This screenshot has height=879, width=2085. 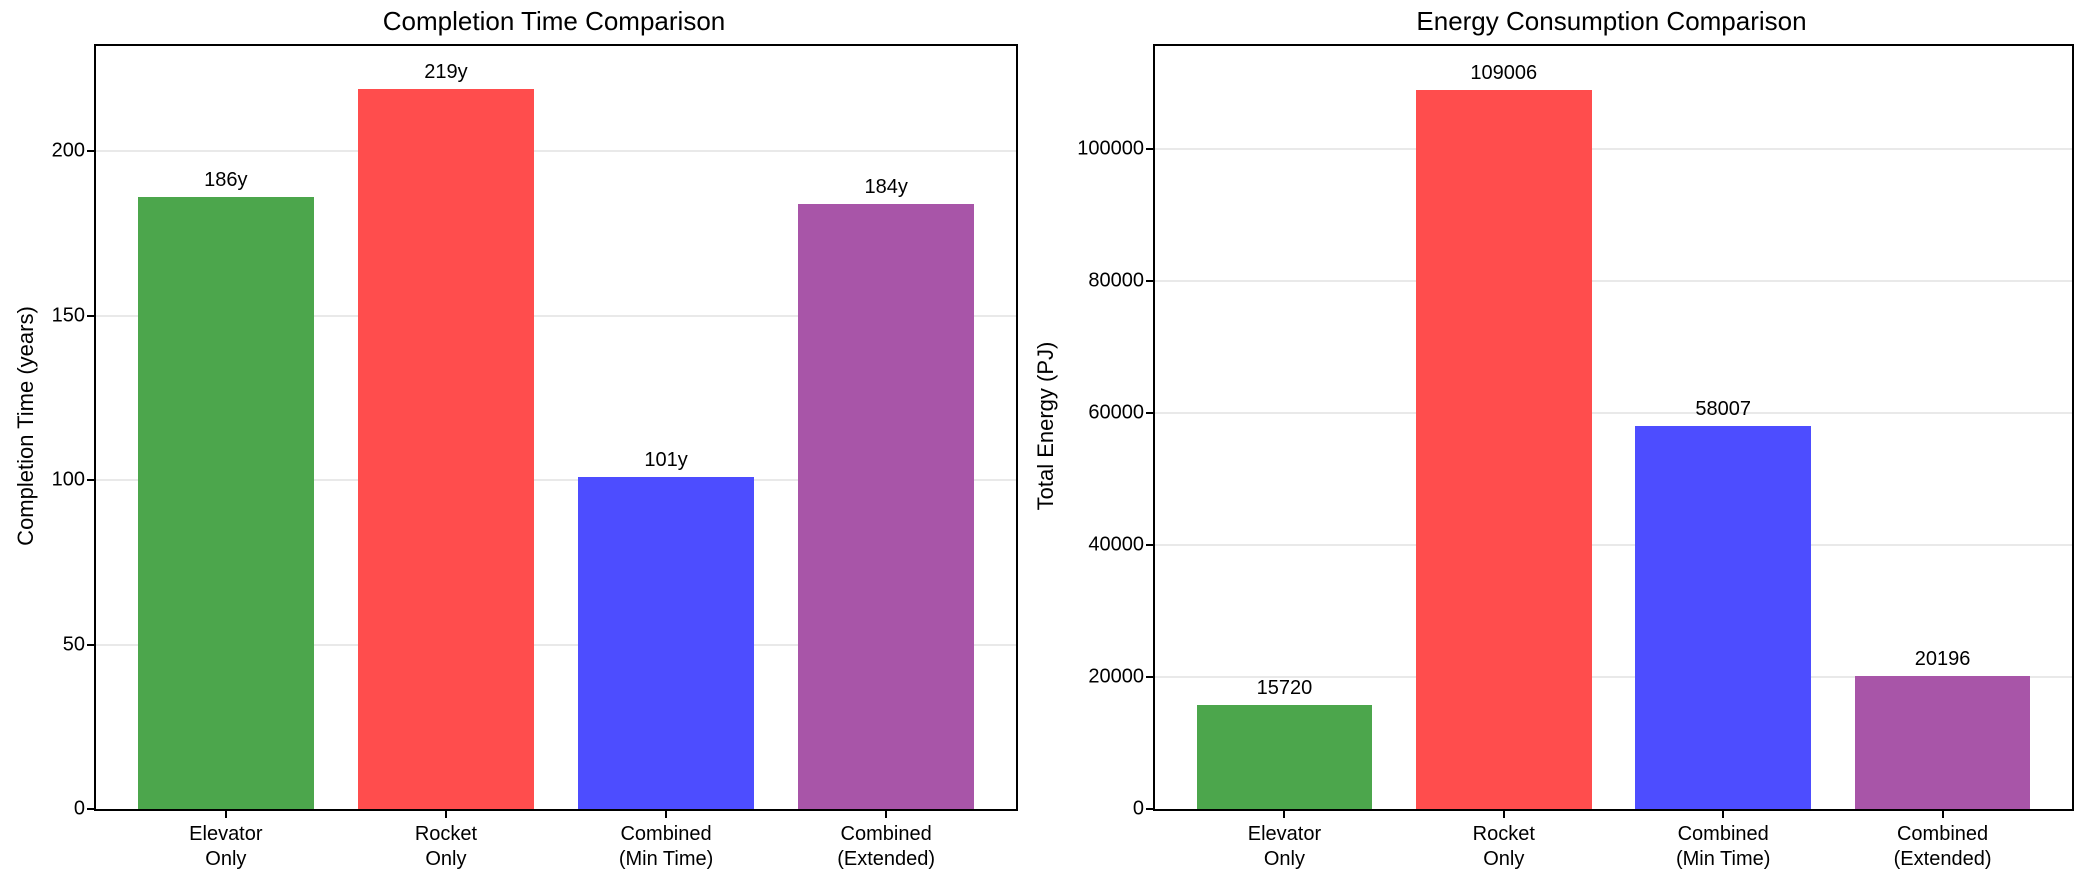 What do you see at coordinates (1045, 426) in the screenshot?
I see `y-axis-label-energy-consumption: Total Energy (PJ)` at bounding box center [1045, 426].